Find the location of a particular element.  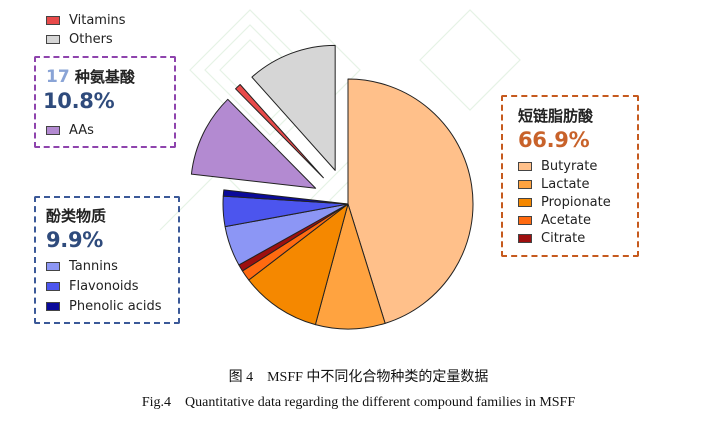

pie-slice-others is located at coordinates (293, 107).